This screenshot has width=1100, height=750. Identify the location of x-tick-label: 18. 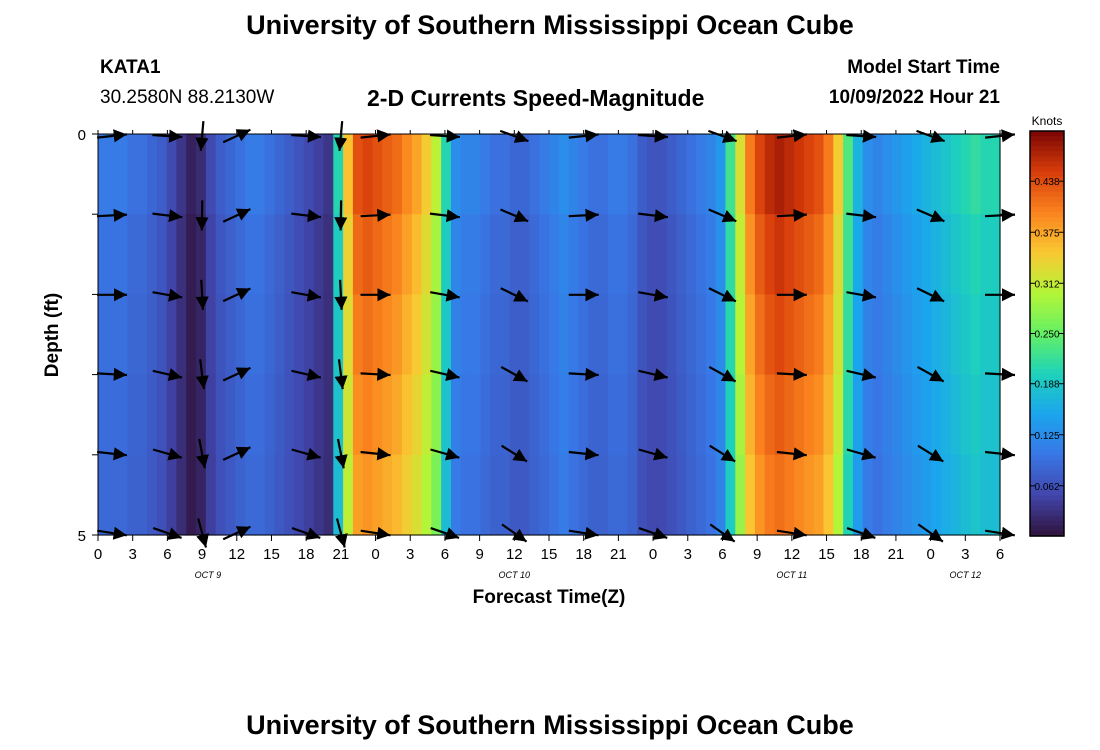
(583, 554).